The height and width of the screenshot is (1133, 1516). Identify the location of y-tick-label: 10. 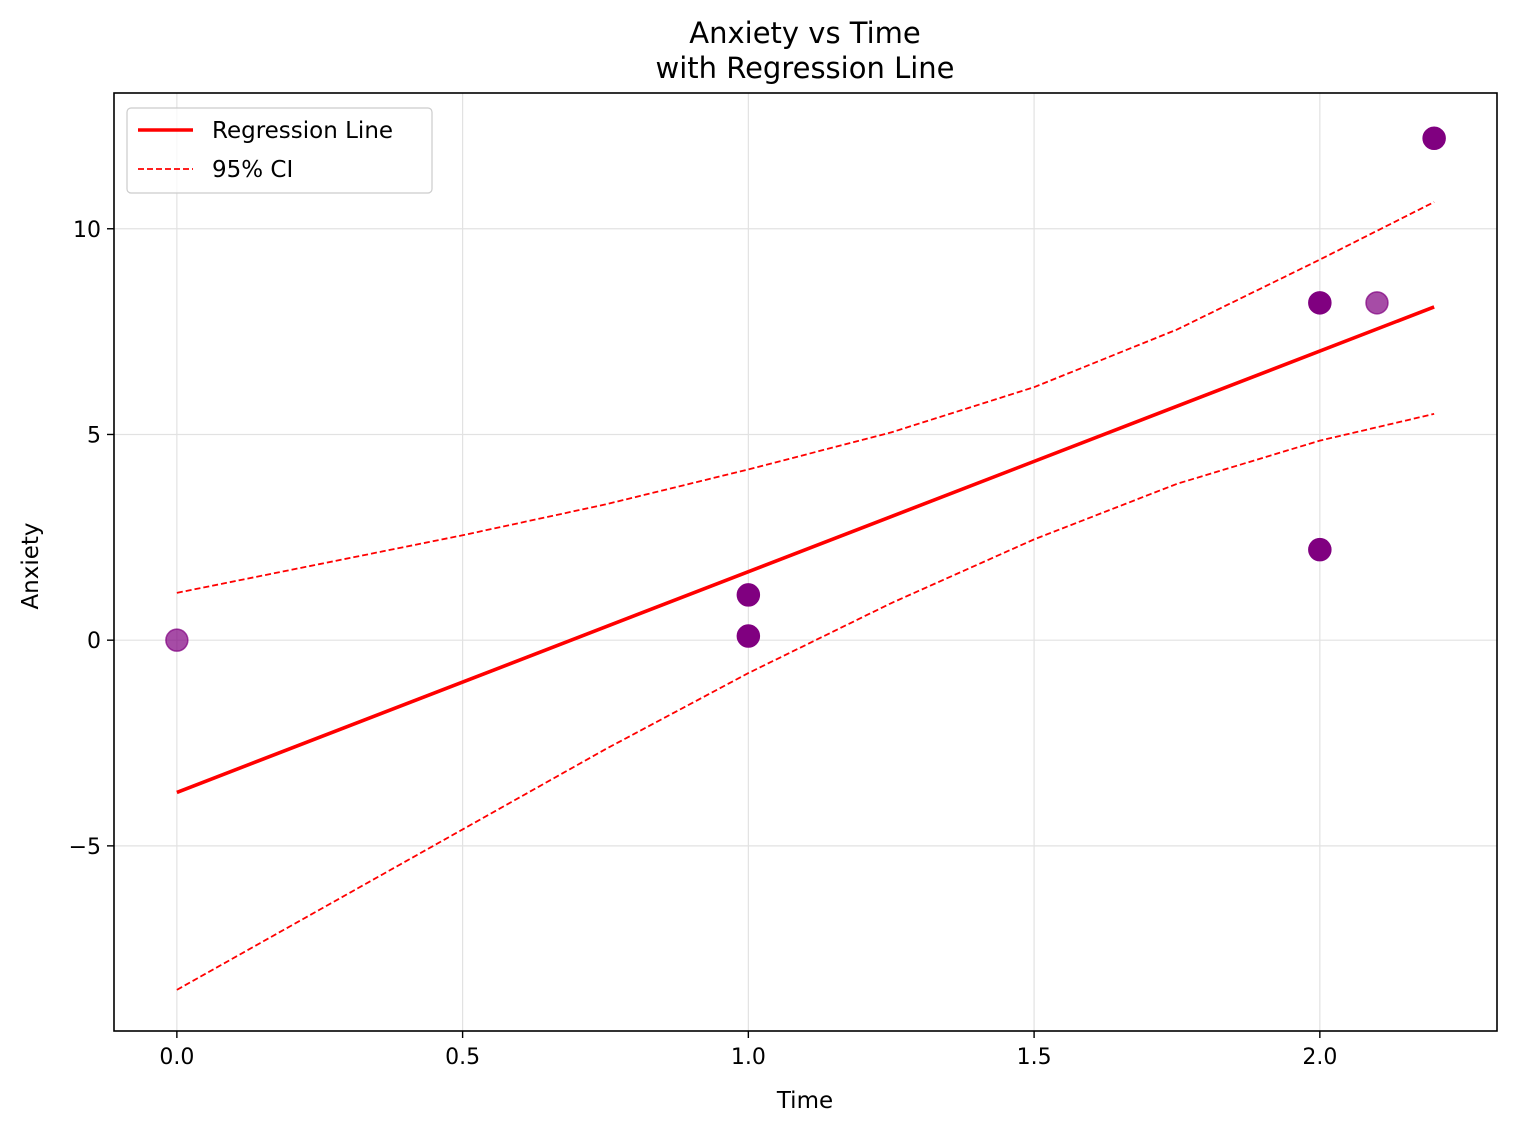
(87, 230).